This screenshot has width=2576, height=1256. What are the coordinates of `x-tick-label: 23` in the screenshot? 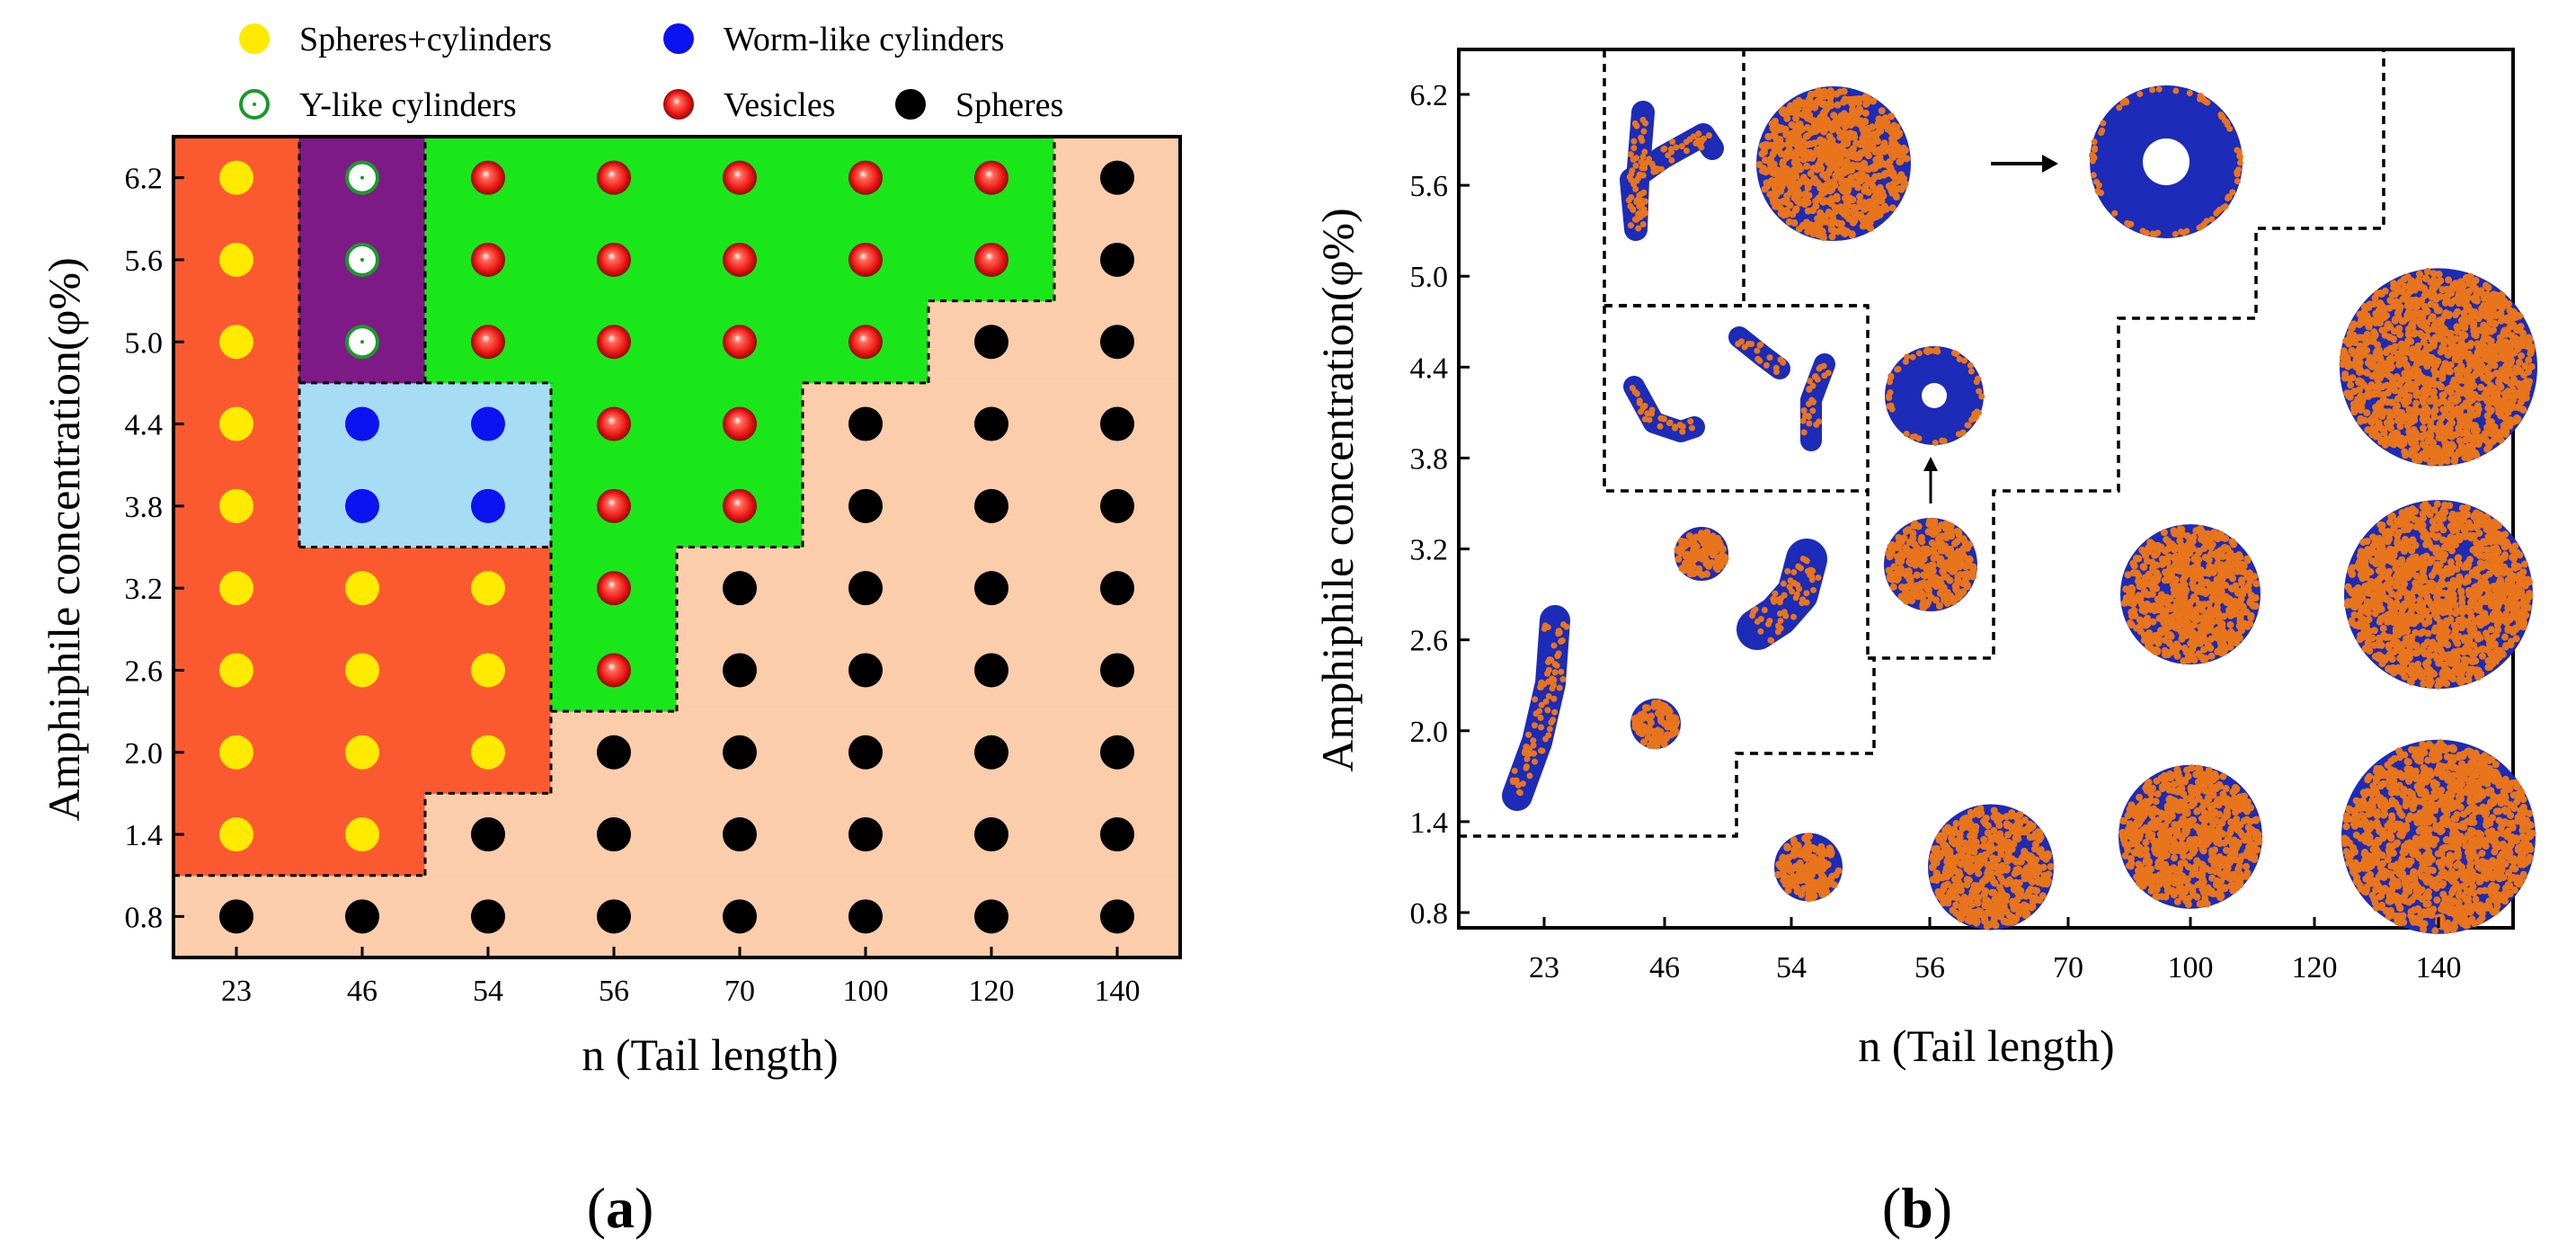 It's located at (236, 991).